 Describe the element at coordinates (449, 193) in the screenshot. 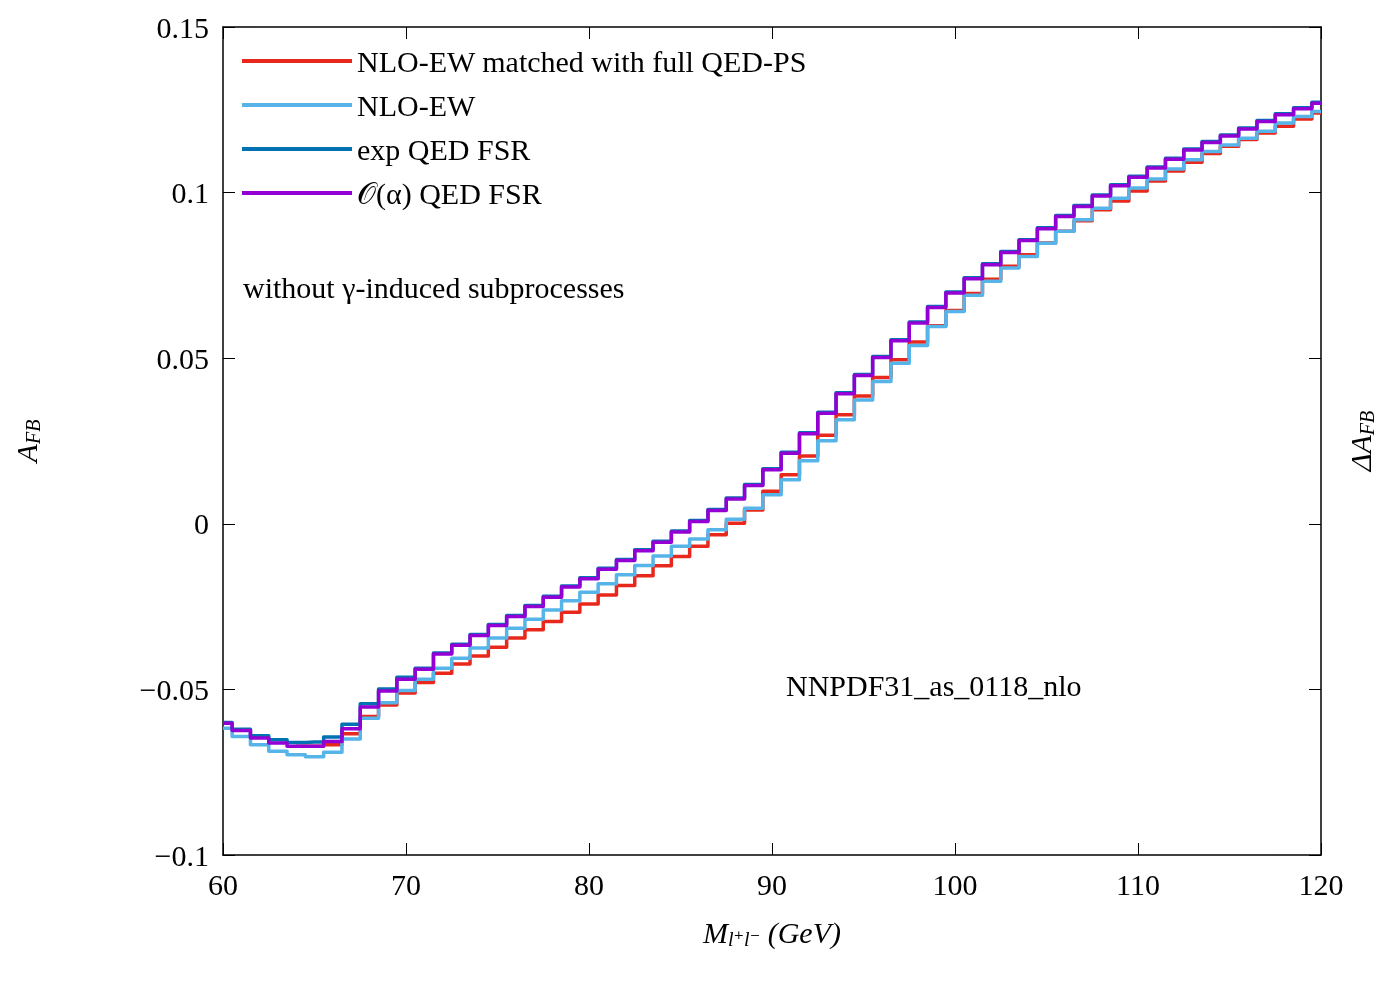

I see `legend-label: 𝒪(α) QED FSR` at that location.